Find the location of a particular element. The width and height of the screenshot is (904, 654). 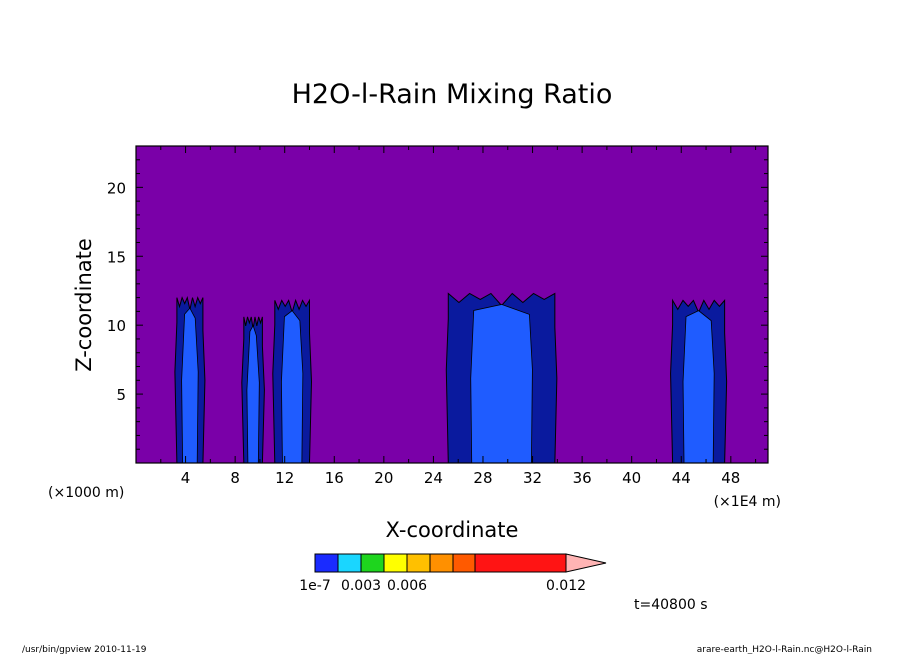

x-tick-label: 12 is located at coordinates (284, 478).